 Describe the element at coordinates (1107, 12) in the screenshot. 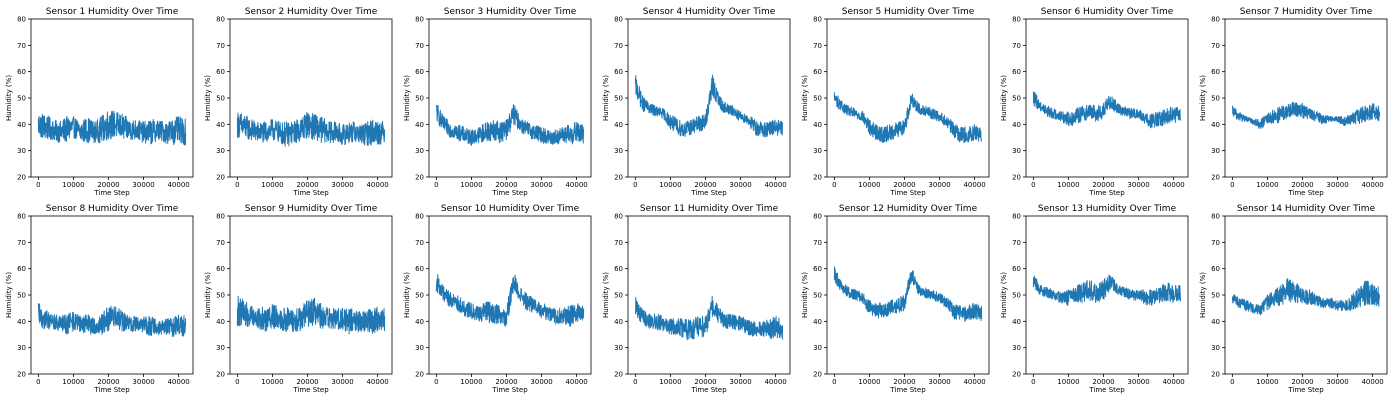

I see `subplot-title: Sensor 6 Humidity Over Time` at that location.